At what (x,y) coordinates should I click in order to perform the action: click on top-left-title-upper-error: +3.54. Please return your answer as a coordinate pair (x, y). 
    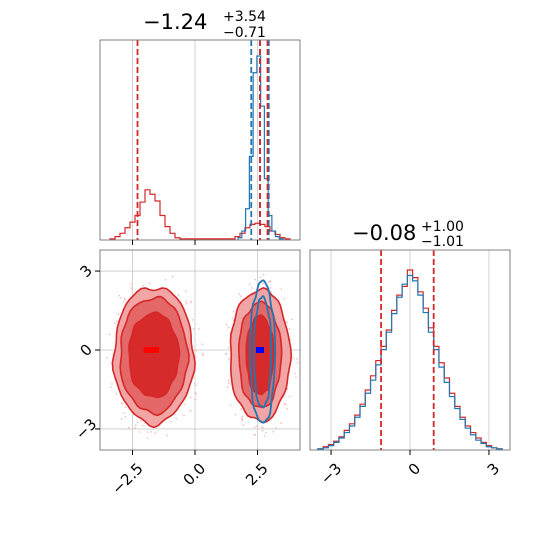
    Looking at the image, I should click on (244, 17).